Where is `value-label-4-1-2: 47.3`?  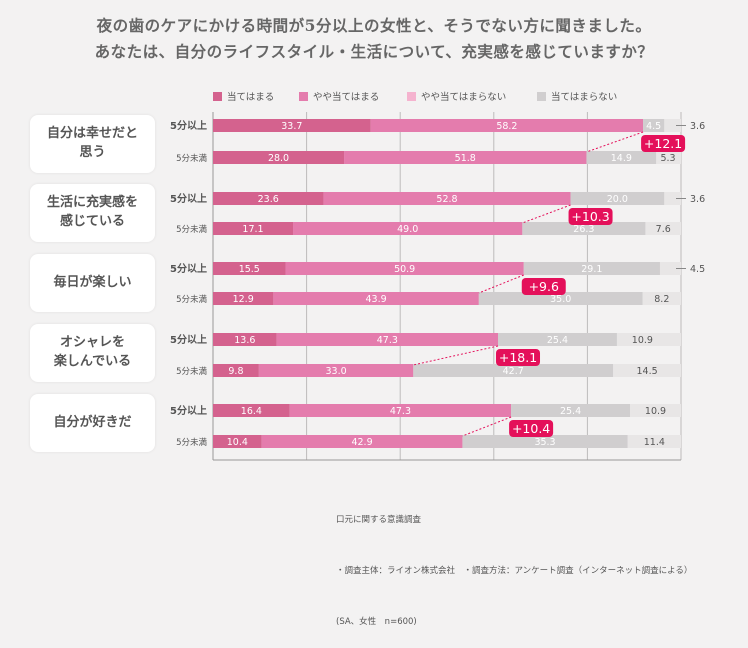
value-label-4-1-2: 47.3 is located at coordinates (387, 340).